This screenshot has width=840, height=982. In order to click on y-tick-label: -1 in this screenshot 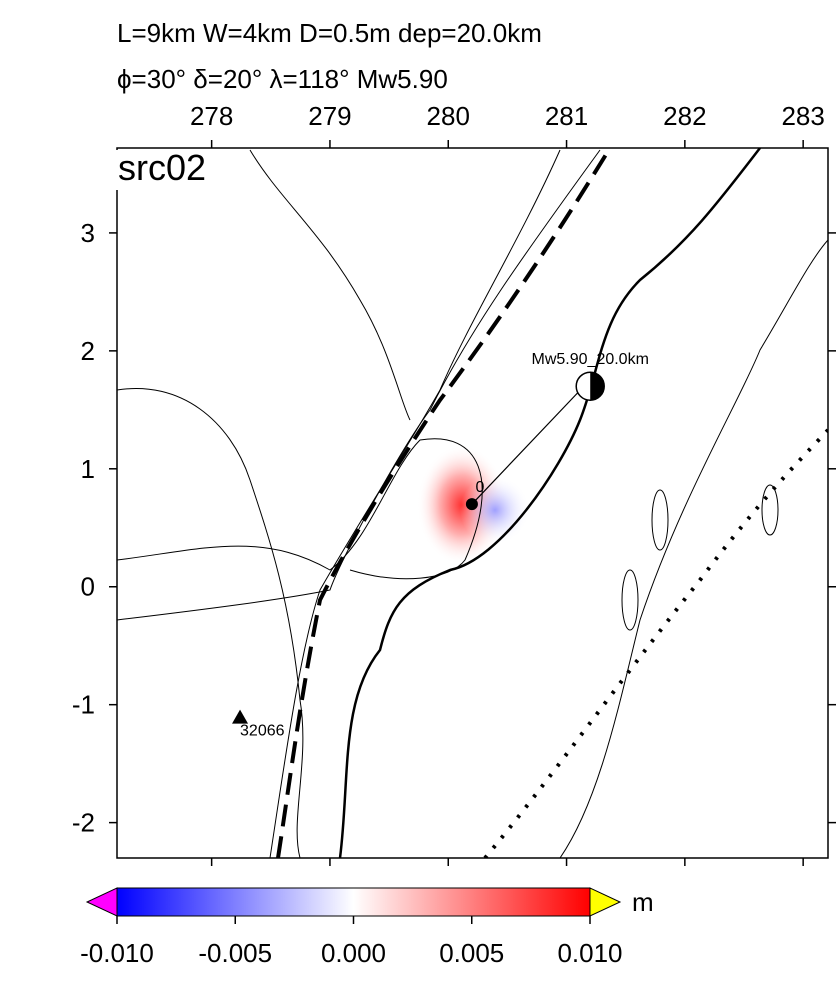, I will do `click(83, 705)`.